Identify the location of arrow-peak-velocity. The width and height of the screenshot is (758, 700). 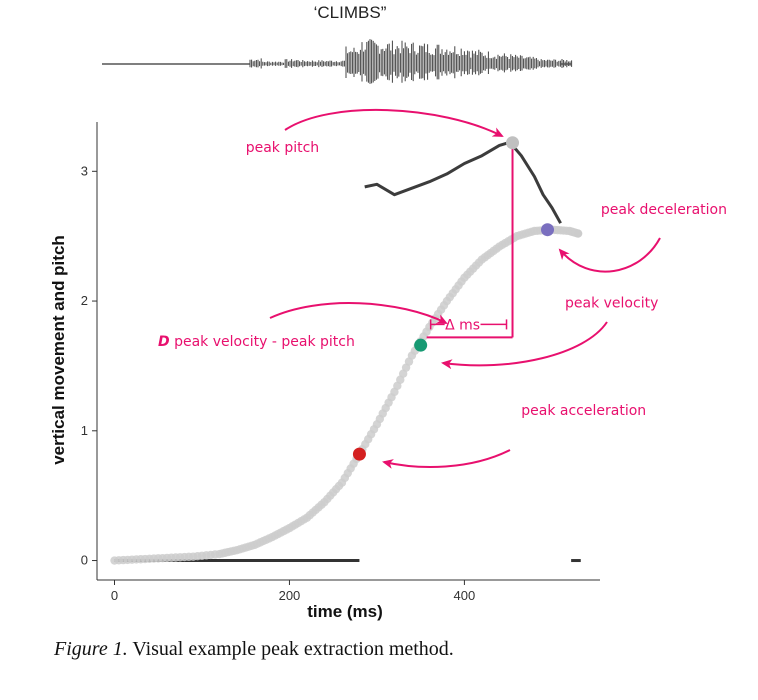
(524, 345).